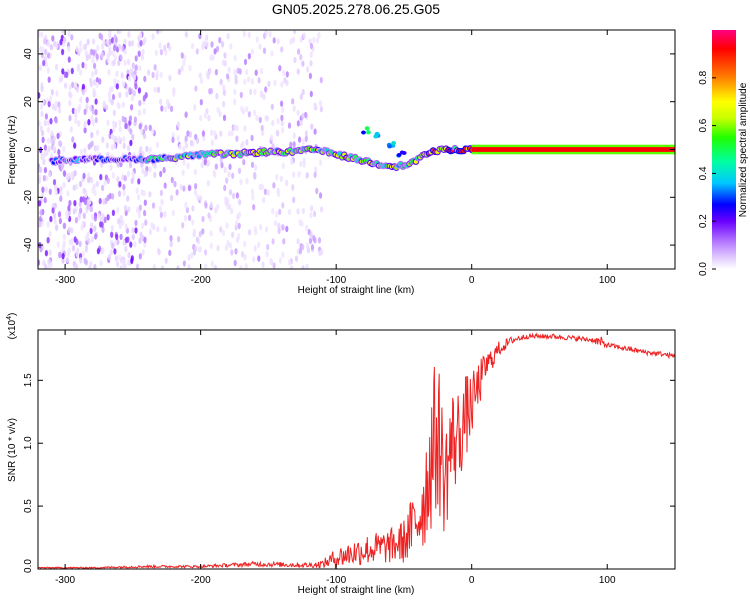 The image size is (750, 600). Describe the element at coordinates (363, 132) in the screenshot. I see `branch-blob` at that location.